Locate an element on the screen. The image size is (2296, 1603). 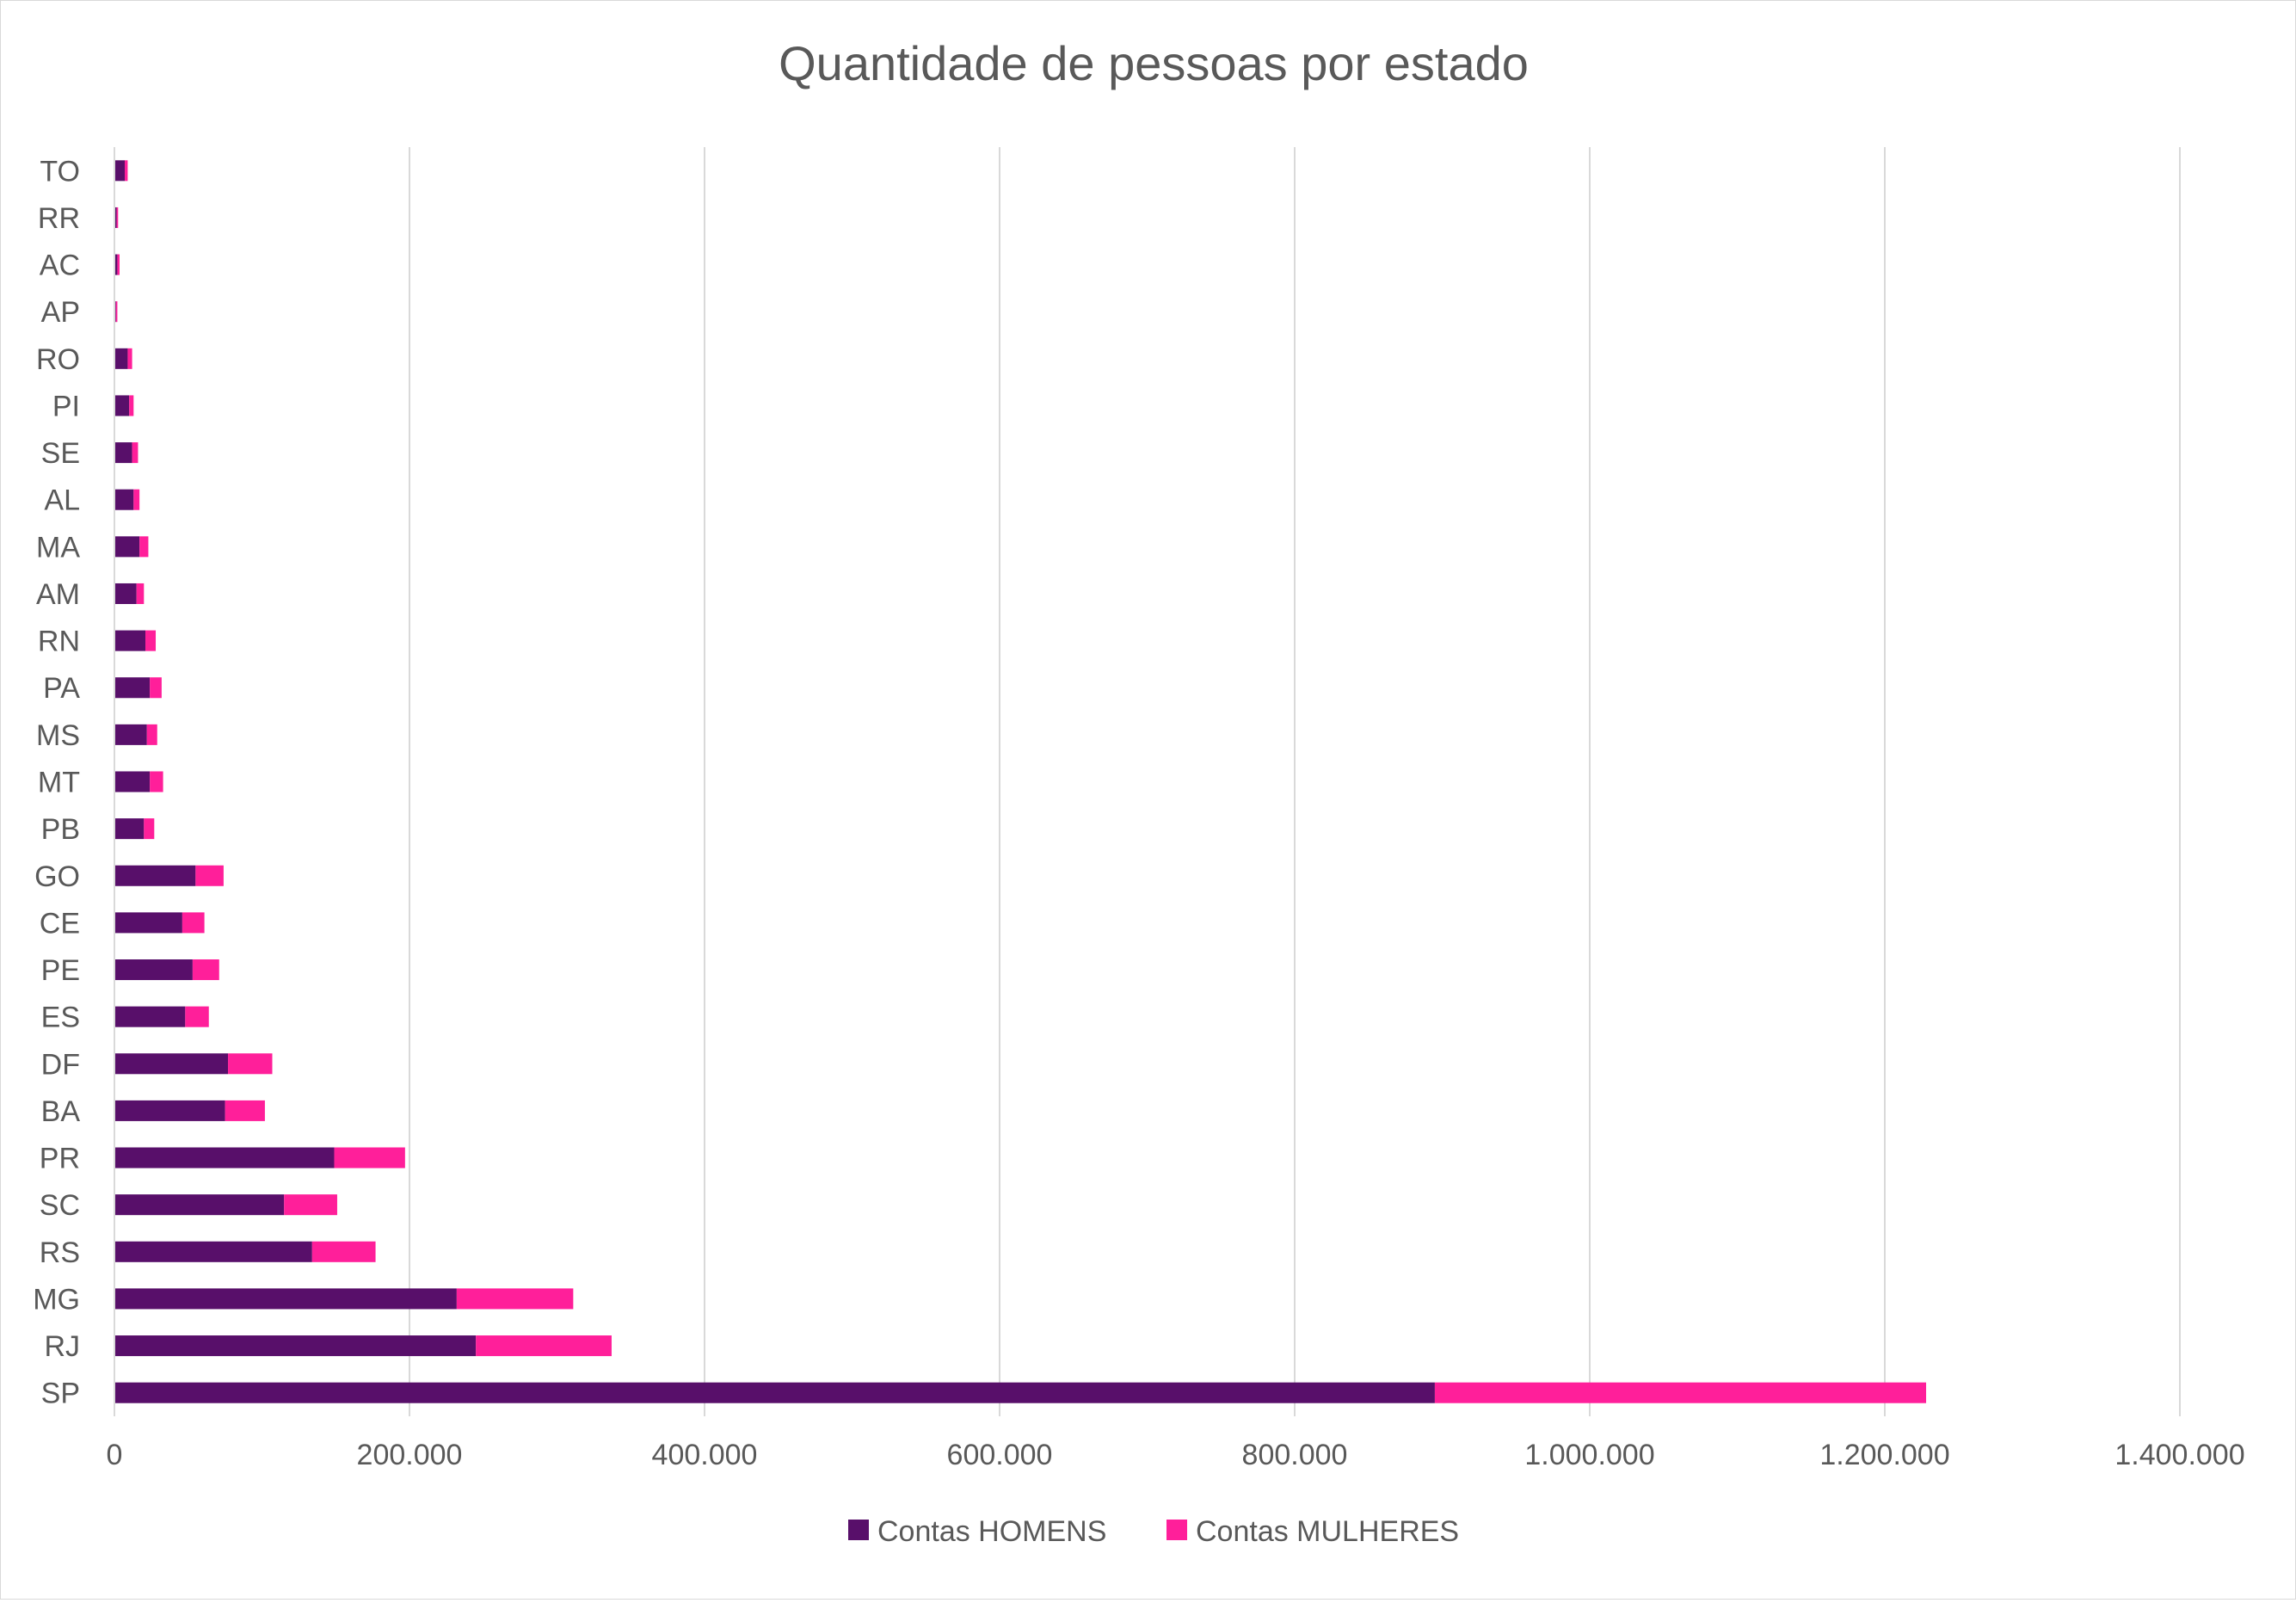
bar-rs-contas-homens is located at coordinates (213, 1252).